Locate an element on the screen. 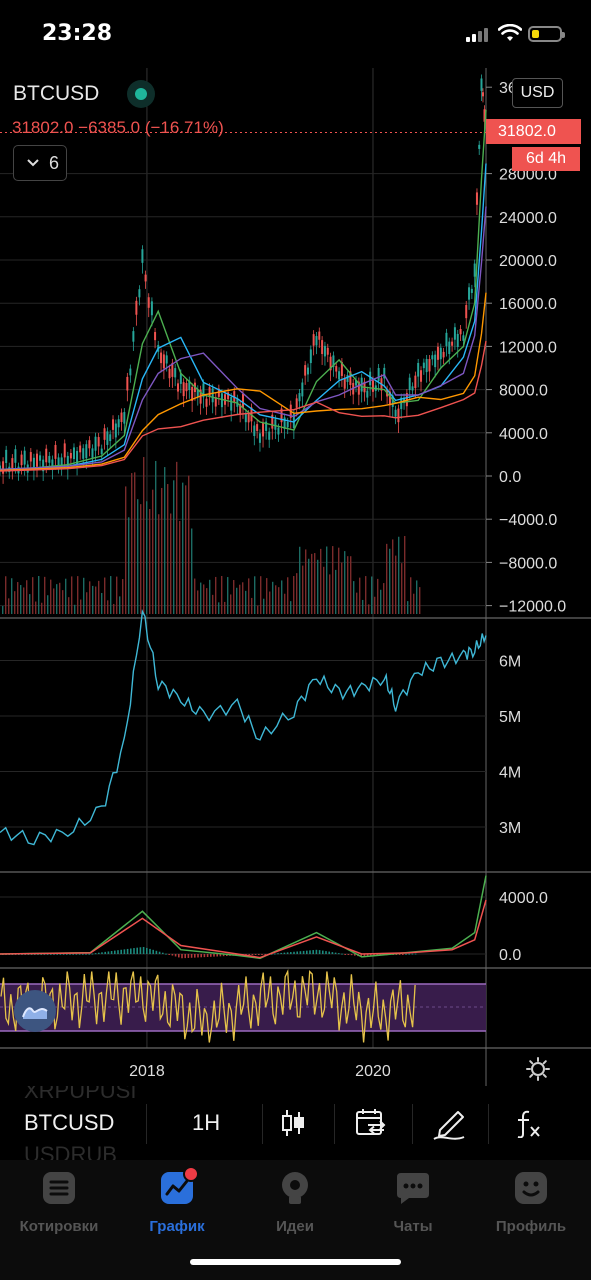  toolbar-divider is located at coordinates (262, 1124).